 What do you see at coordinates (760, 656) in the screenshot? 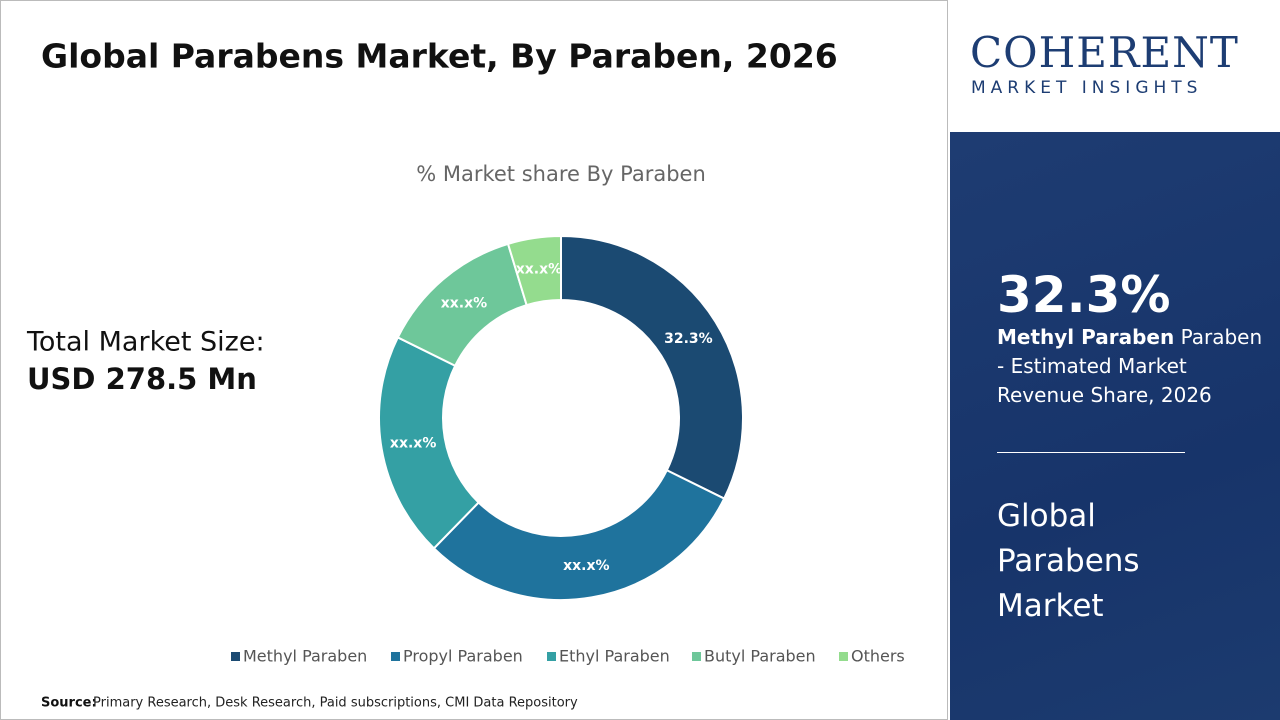
I see `legend-label: Butyl Paraben` at bounding box center [760, 656].